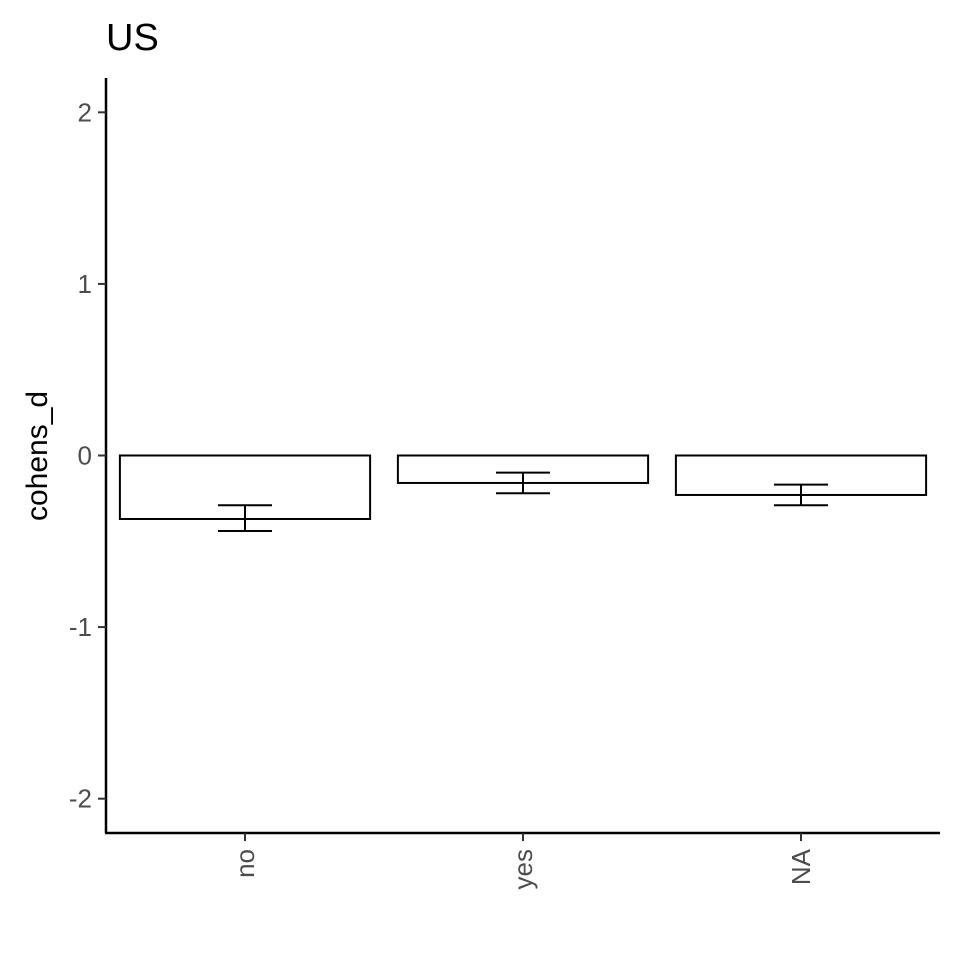  Describe the element at coordinates (801, 495) in the screenshot. I see `error-bar-NA` at that location.